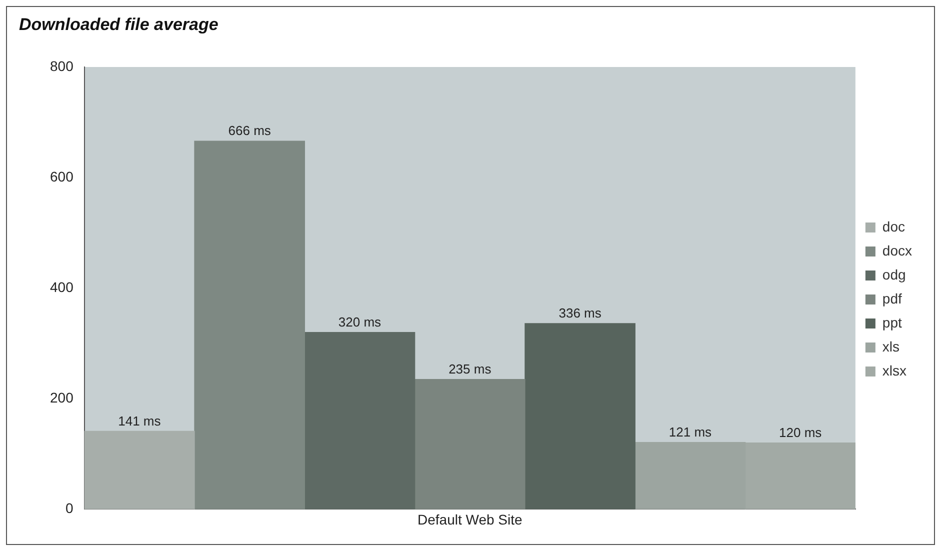 The height and width of the screenshot is (551, 941). Describe the element at coordinates (580, 313) in the screenshot. I see `data-label: 336 ms` at that location.